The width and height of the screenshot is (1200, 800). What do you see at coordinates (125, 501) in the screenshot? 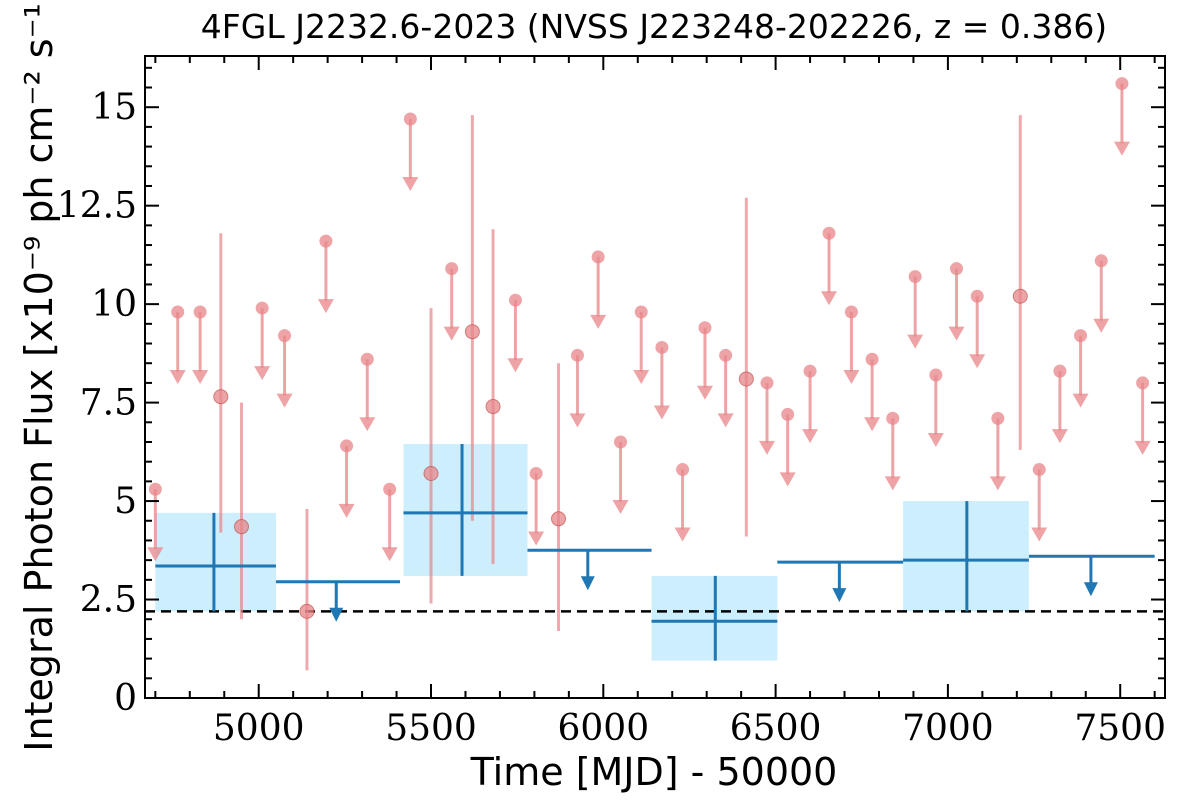
I see `y-tick-label: 5` at bounding box center [125, 501].